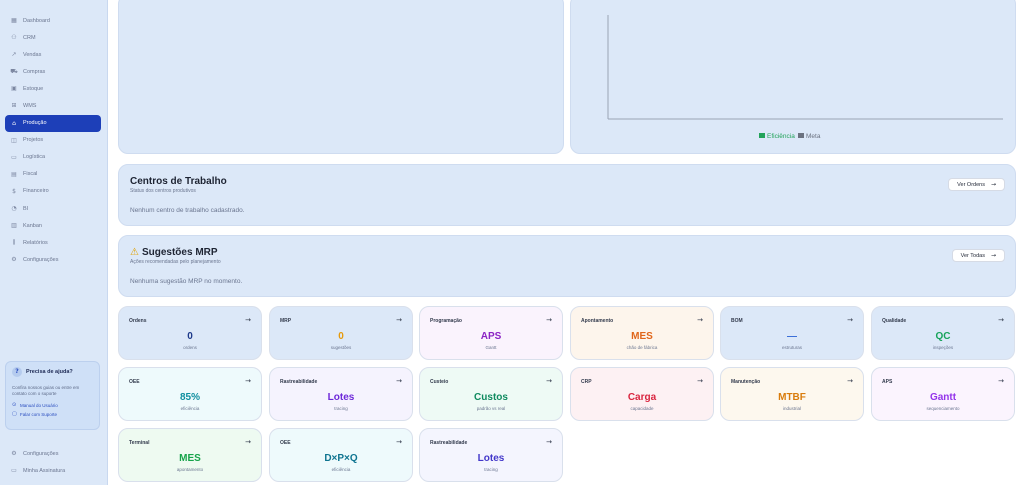 The width and height of the screenshot is (1024, 485). I want to click on sidebar-item-compras: ⛟ Compras, so click(53, 71).